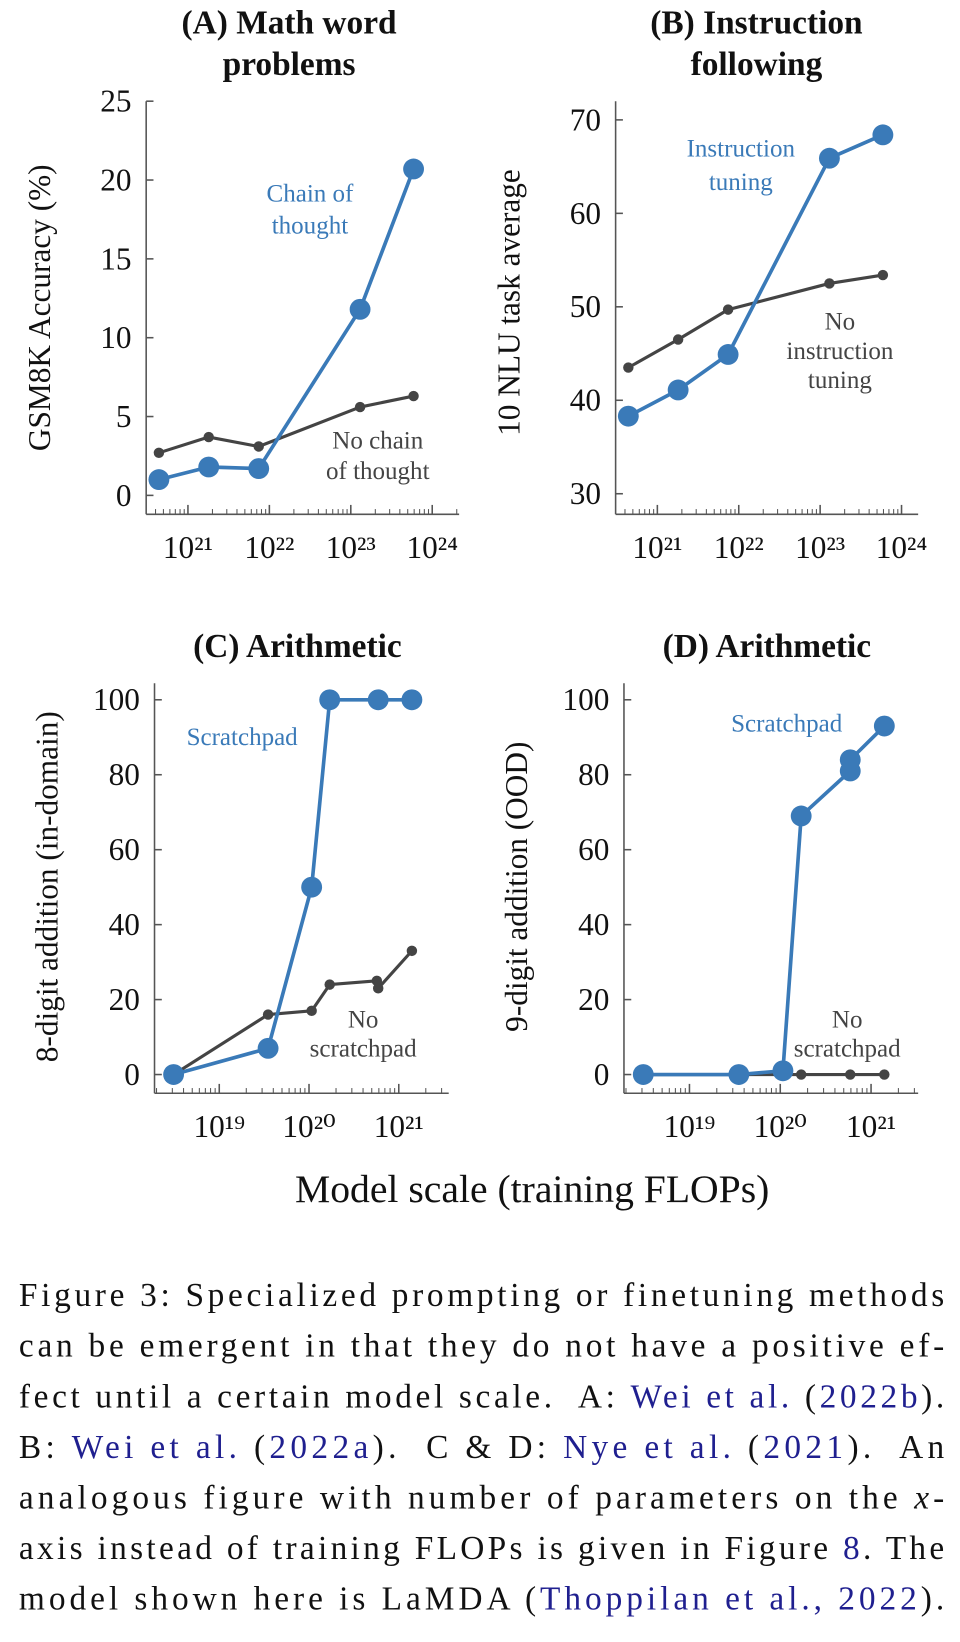 The height and width of the screenshot is (1642, 960). Describe the element at coordinates (851, 1548) in the screenshot. I see `caption-link: 8` at that location.